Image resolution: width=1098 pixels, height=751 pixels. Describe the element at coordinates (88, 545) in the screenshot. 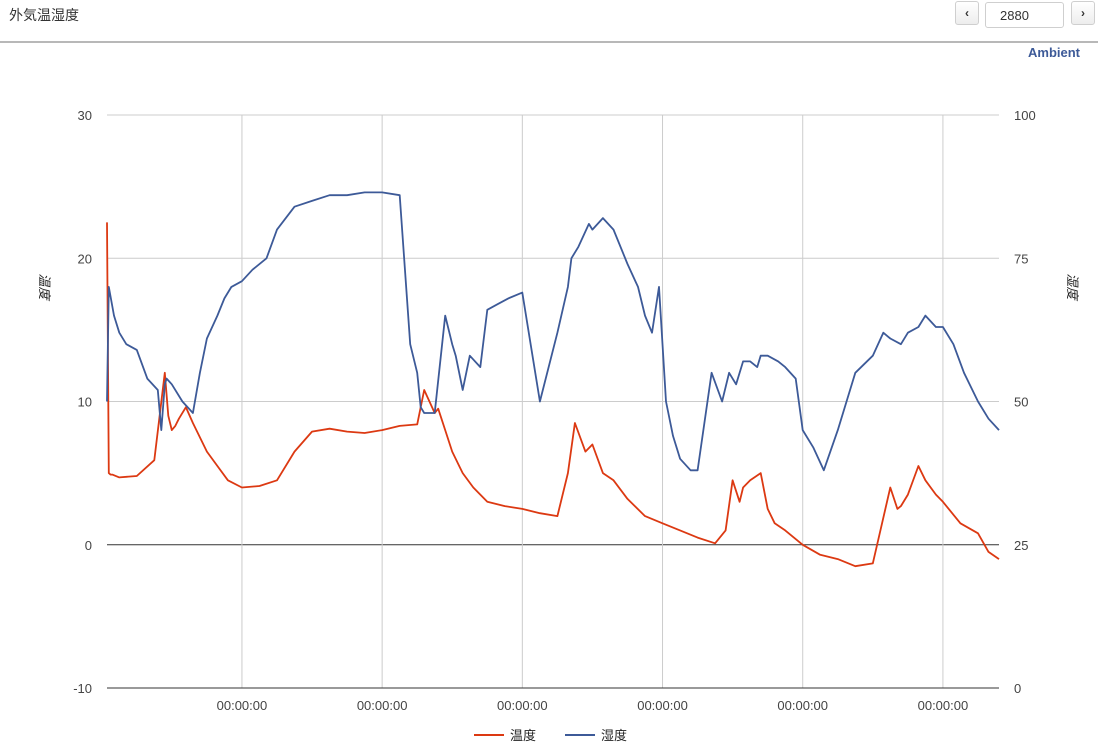

I see `y-left-tick-label: 0` at that location.